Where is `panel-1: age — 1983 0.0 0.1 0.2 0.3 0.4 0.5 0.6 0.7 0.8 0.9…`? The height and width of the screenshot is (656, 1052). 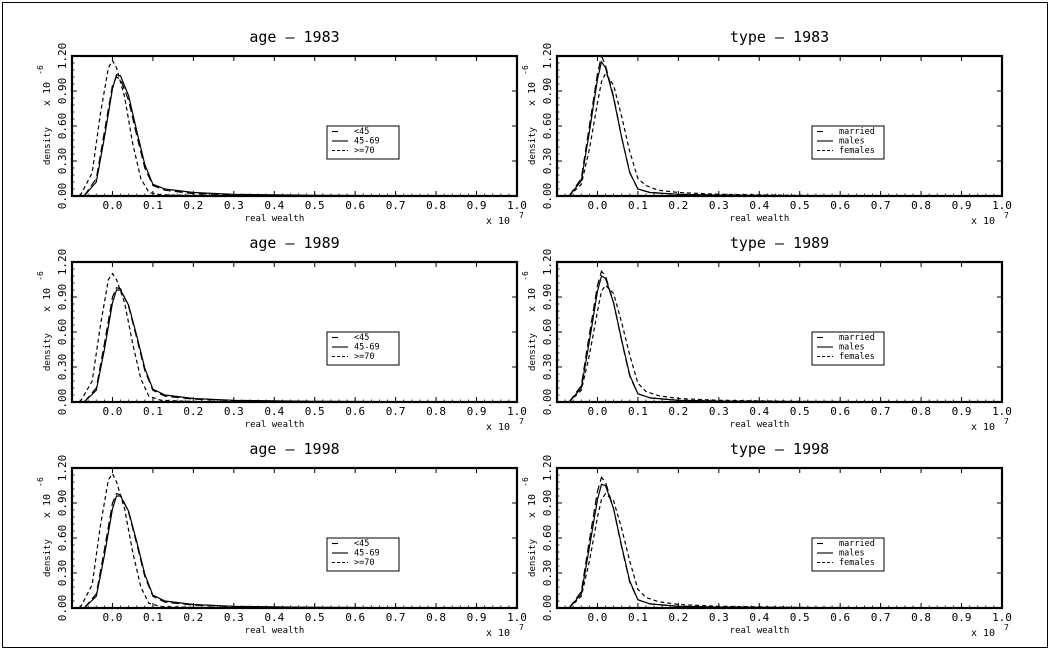
panel-1: age — 1983 0.0 0.1 0.2 0.3 0.4 0.5 0.6 0.7 0.8 0.9… is located at coordinates (281, 127).